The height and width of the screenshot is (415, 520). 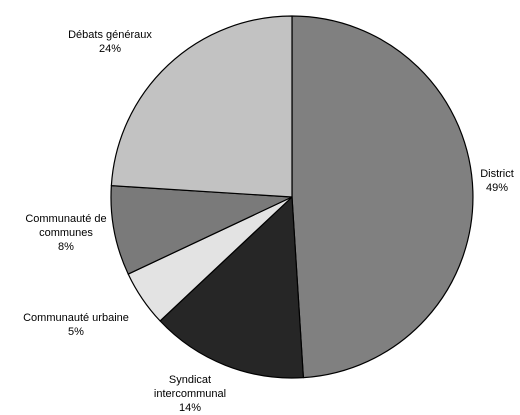 What do you see at coordinates (65, 219) in the screenshot?
I see `slice-name: Communauté de` at bounding box center [65, 219].